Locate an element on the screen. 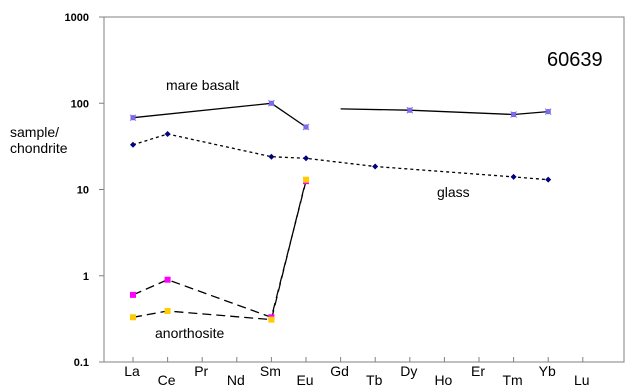 Image resolution: width=639 pixels, height=392 pixels. x-tick-label-eu: Eu is located at coordinates (304, 380).